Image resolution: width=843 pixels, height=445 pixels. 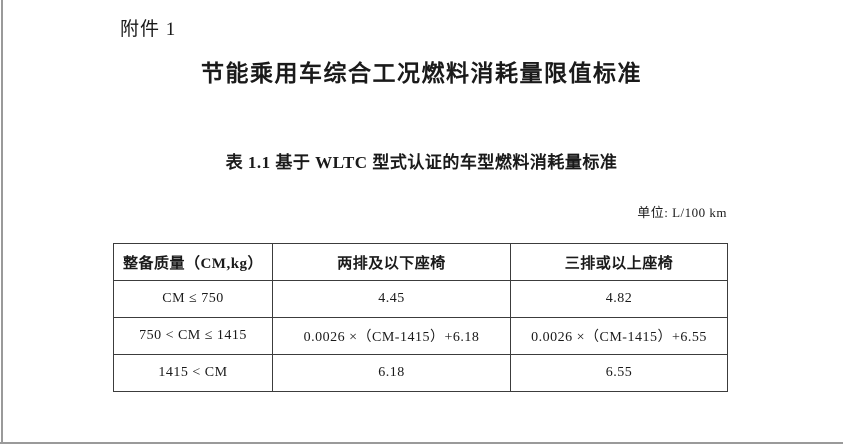 What do you see at coordinates (193, 299) in the screenshot?
I see `cell-mass-range: CM ≤ 750` at bounding box center [193, 299].